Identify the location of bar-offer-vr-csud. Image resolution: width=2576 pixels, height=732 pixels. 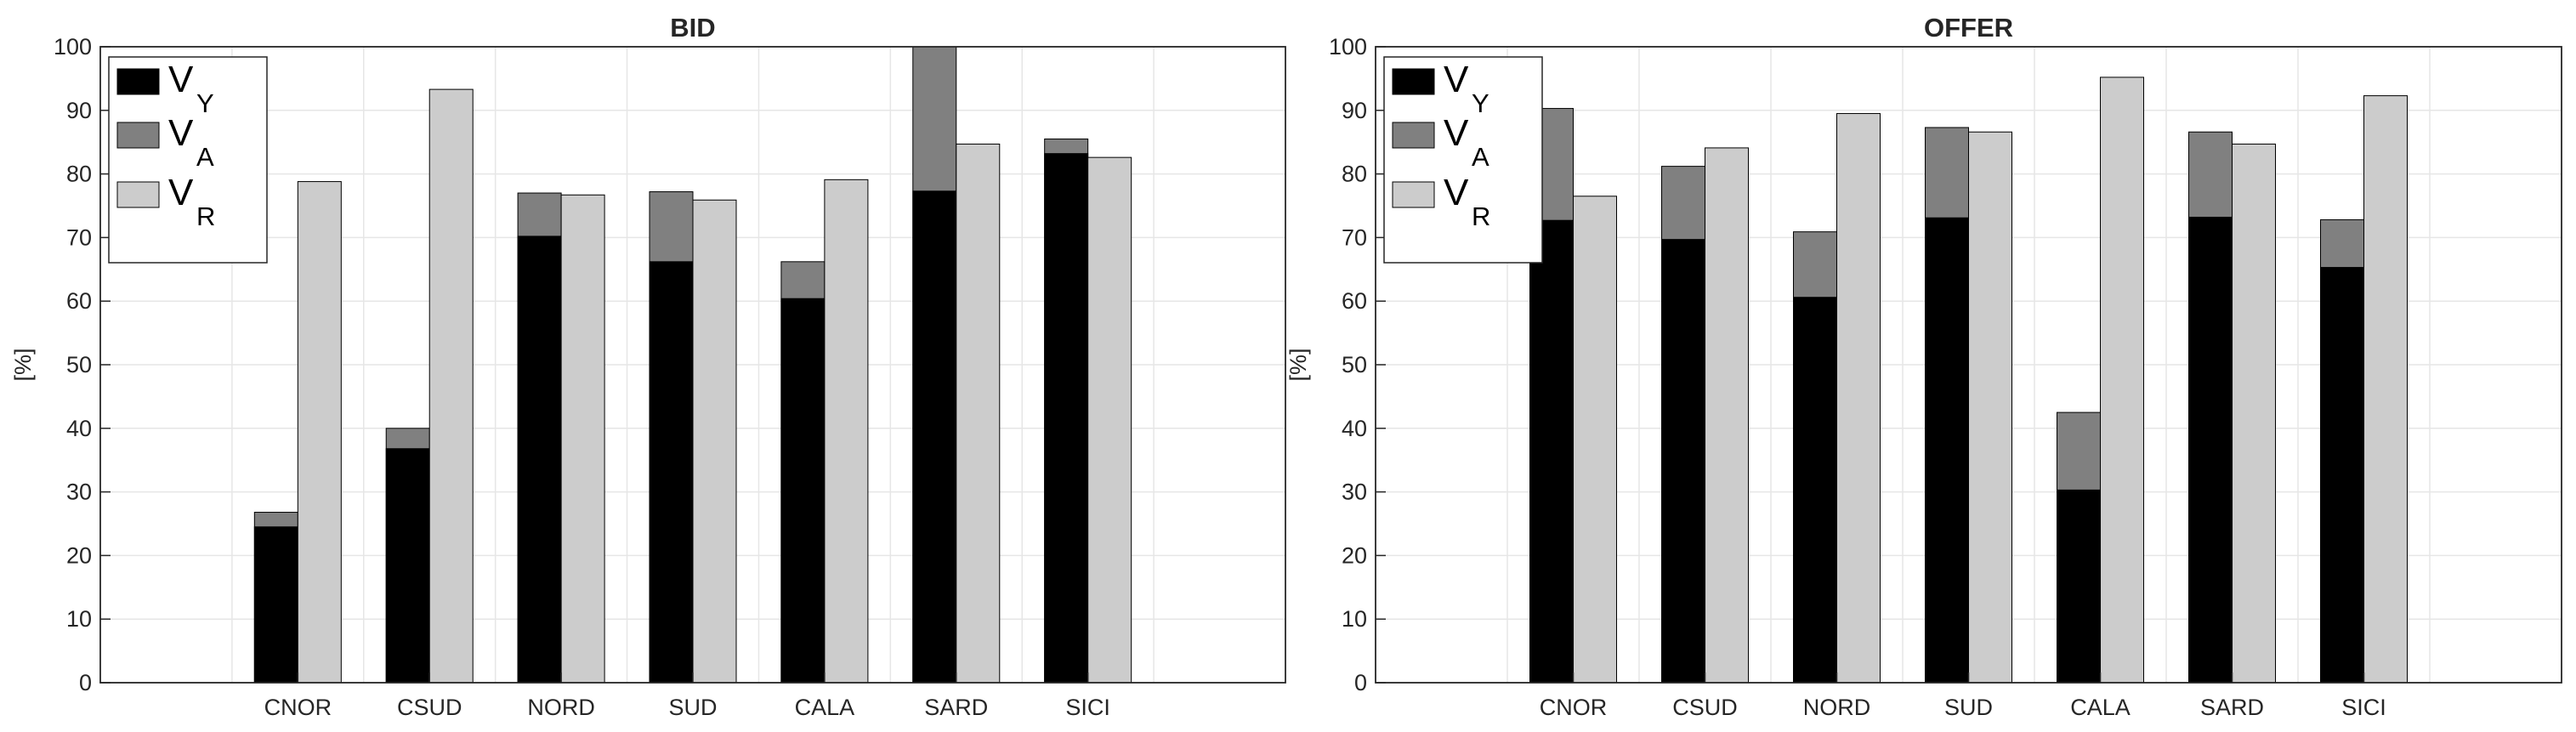
(1727, 416).